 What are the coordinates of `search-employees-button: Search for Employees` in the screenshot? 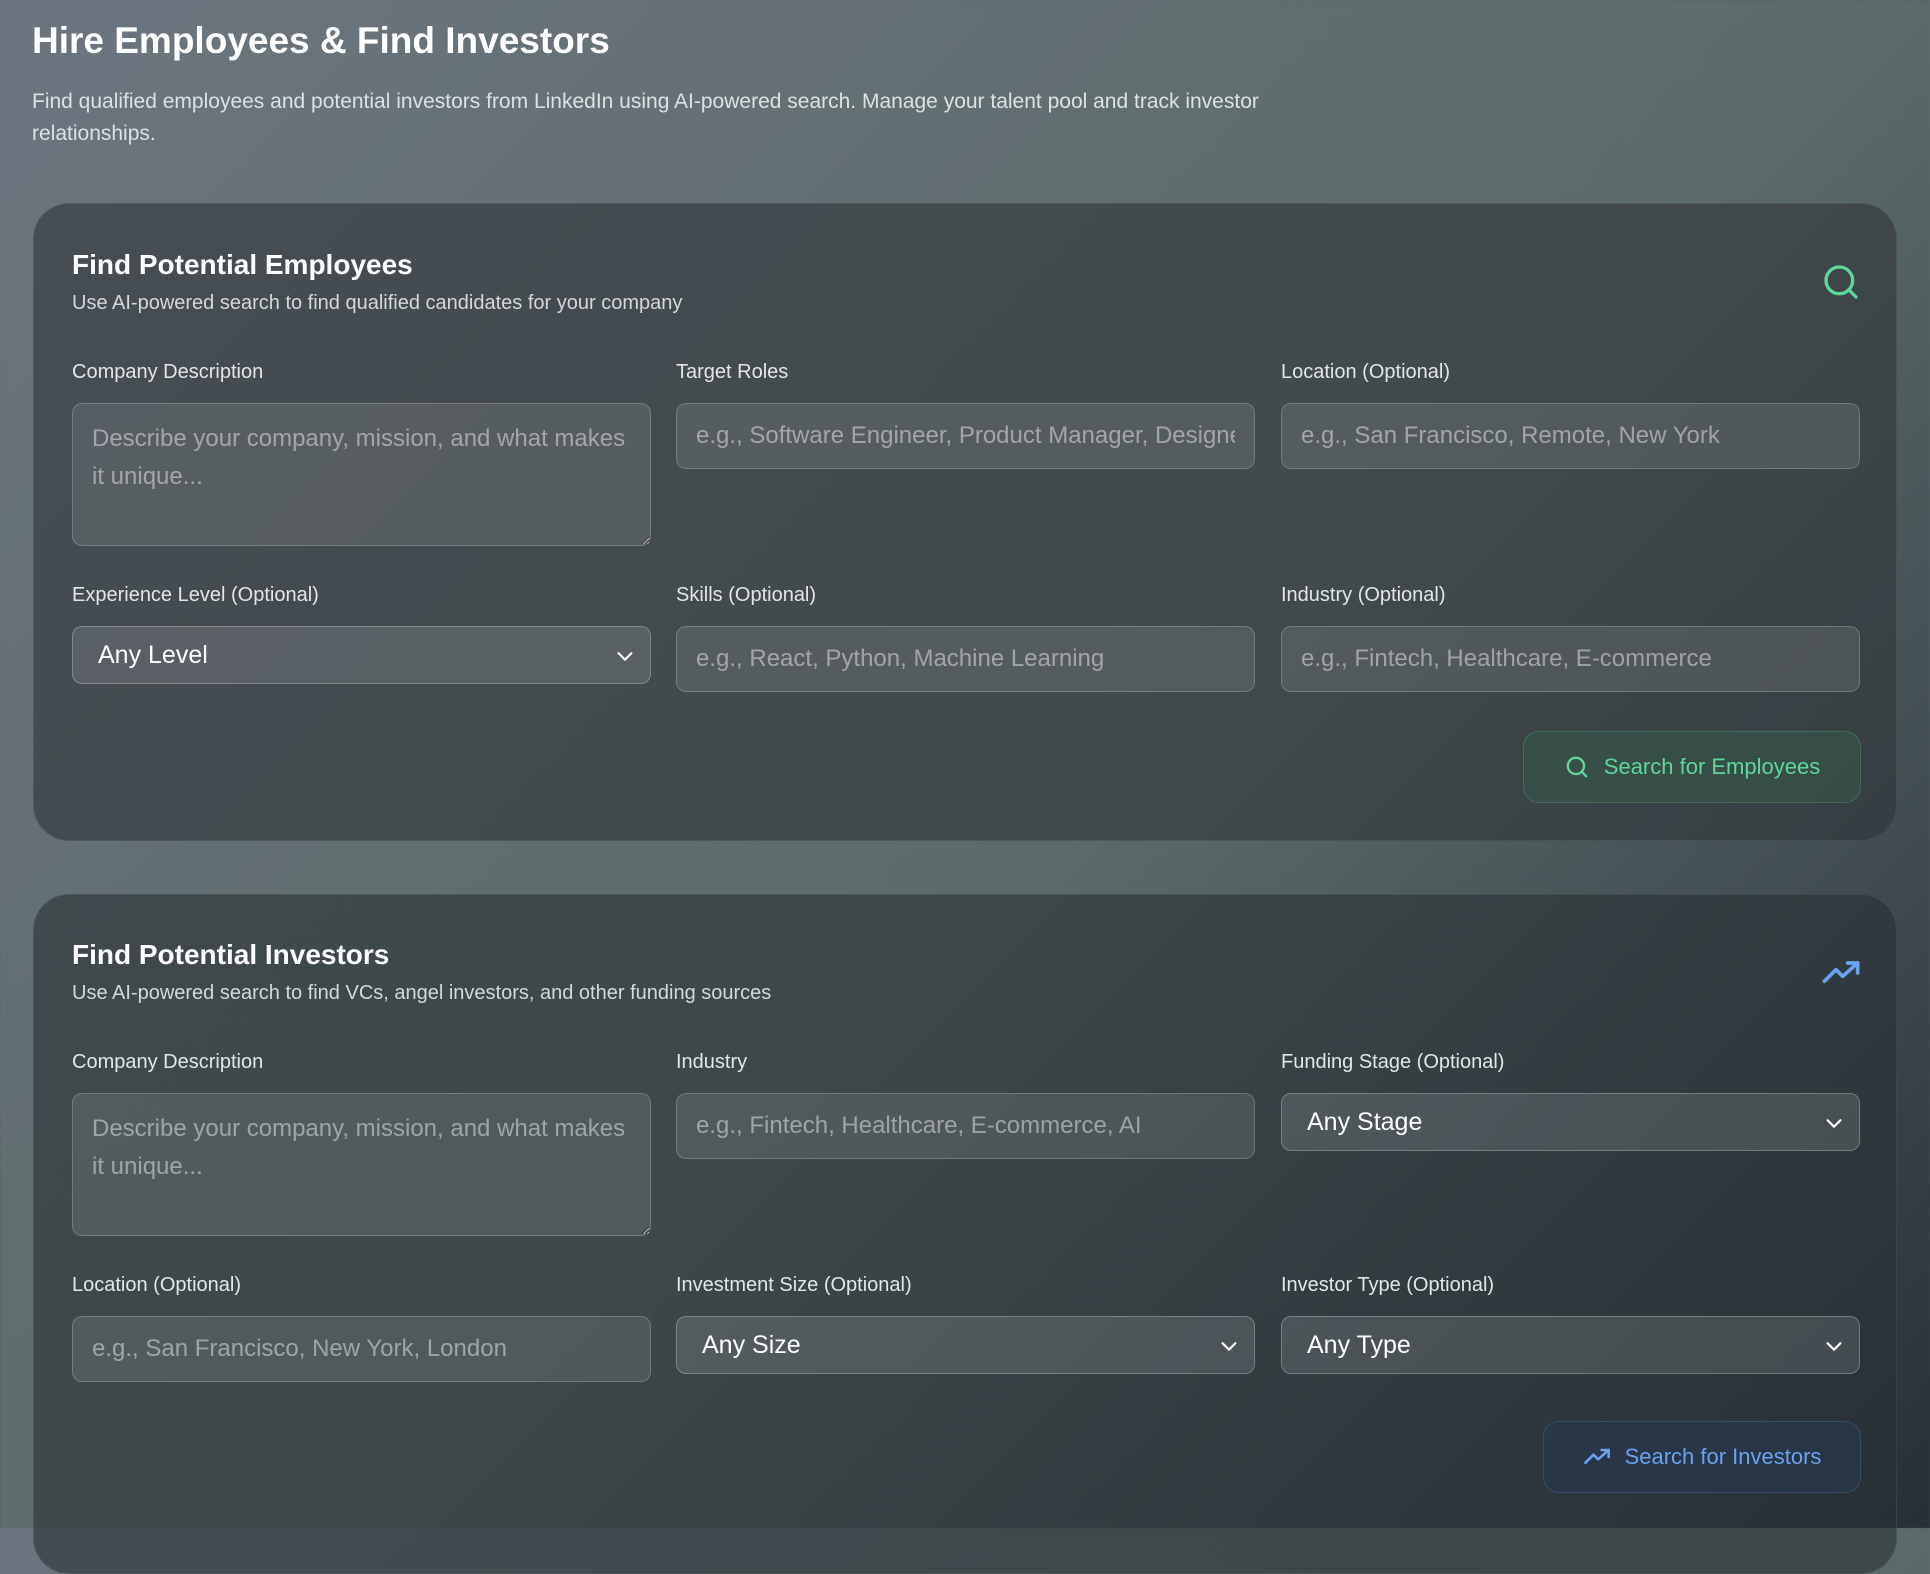 It's located at (1692, 767).